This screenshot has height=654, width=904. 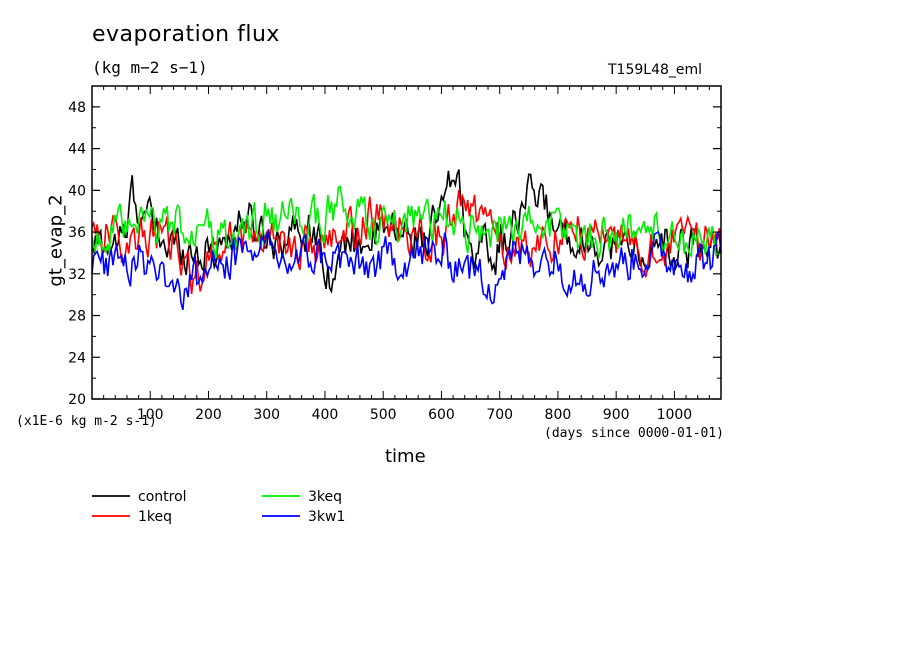 What do you see at coordinates (499, 415) in the screenshot?
I see `x-tick-label: 700` at bounding box center [499, 415].